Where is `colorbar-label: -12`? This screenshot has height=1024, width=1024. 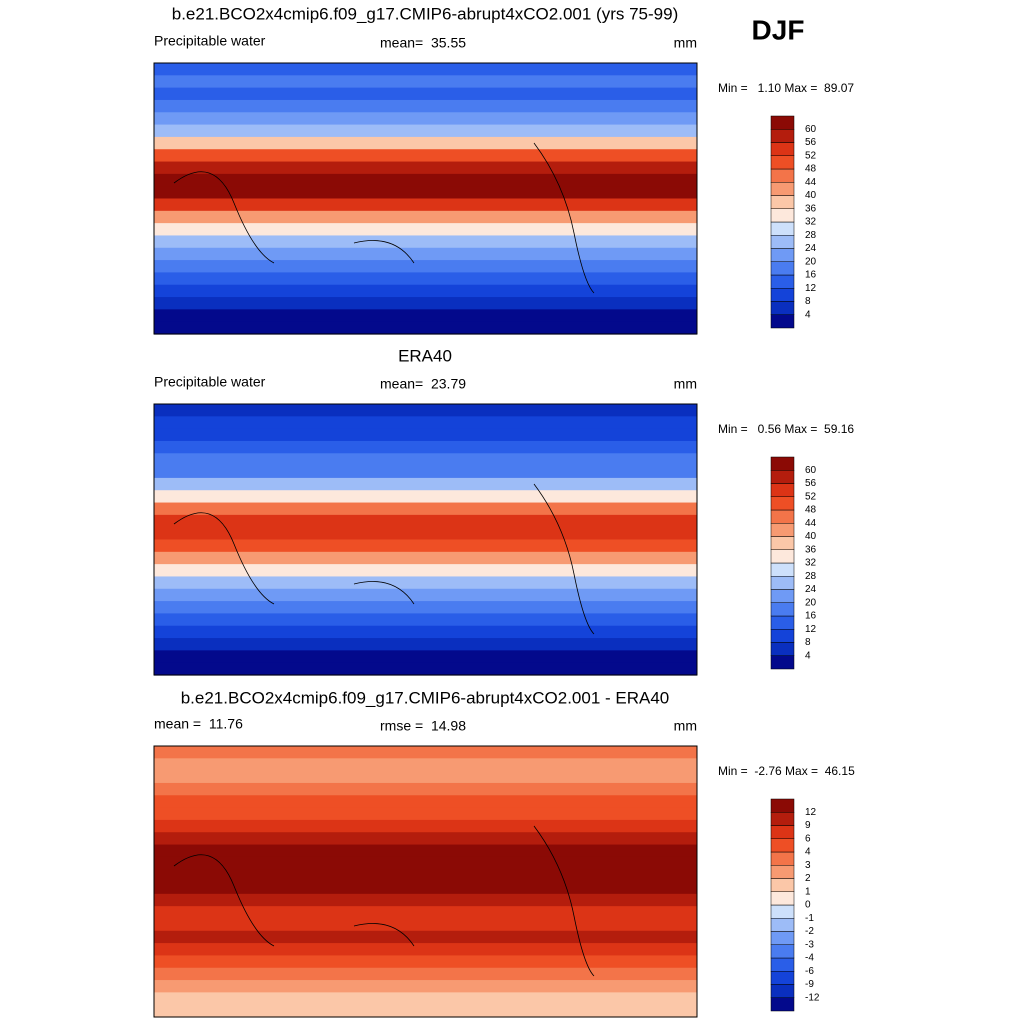 colorbar-label: -12 is located at coordinates (812, 997).